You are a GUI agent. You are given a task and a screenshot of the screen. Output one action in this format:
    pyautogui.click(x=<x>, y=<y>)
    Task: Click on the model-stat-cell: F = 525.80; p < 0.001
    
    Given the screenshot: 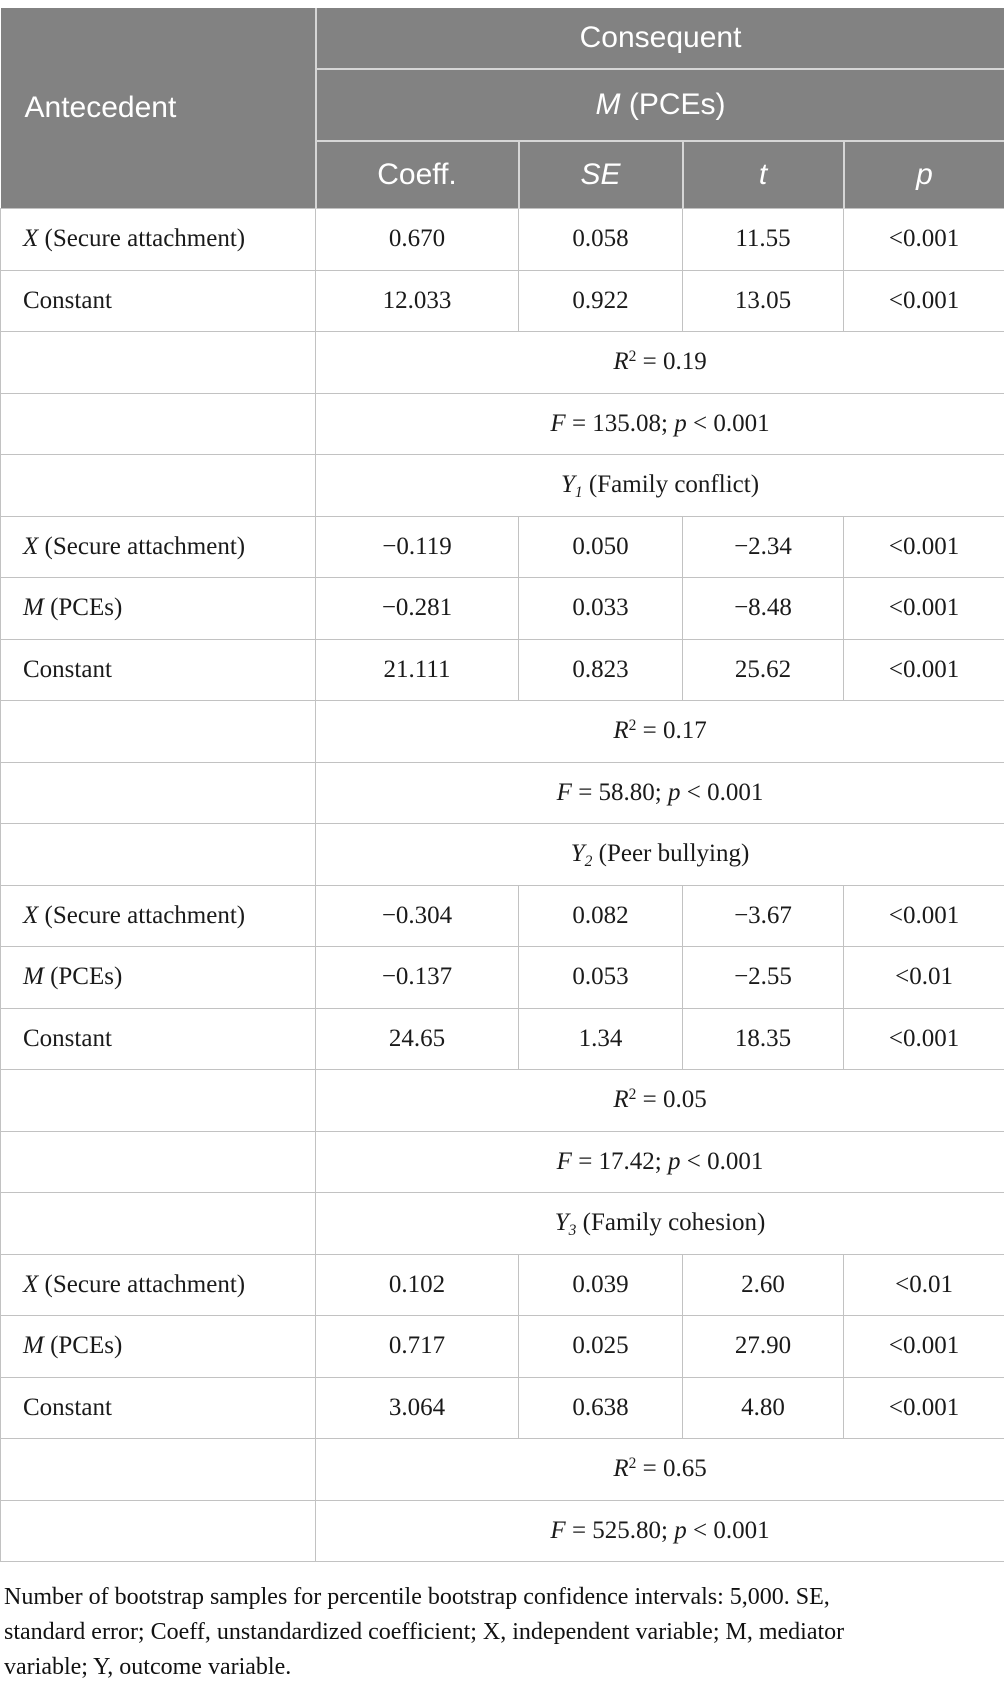 What is the action you would take?
    pyautogui.click(x=659, y=1530)
    